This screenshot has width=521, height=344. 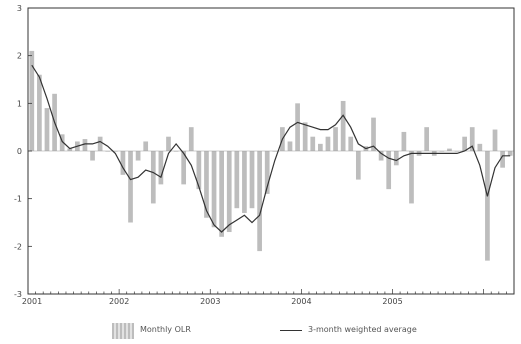 I want to click on y-tick-label: -1, so click(x=18, y=199).